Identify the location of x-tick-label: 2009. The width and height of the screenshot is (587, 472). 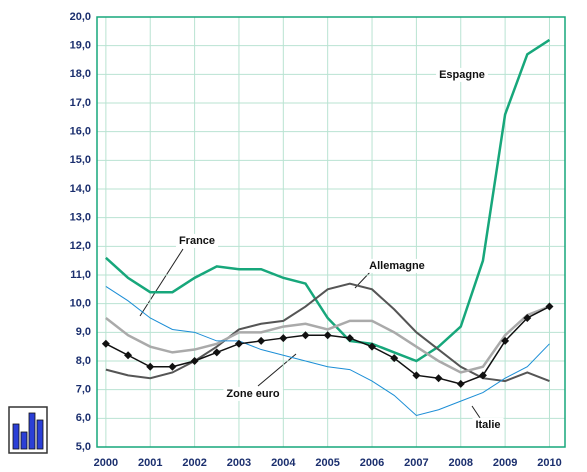
(505, 463).